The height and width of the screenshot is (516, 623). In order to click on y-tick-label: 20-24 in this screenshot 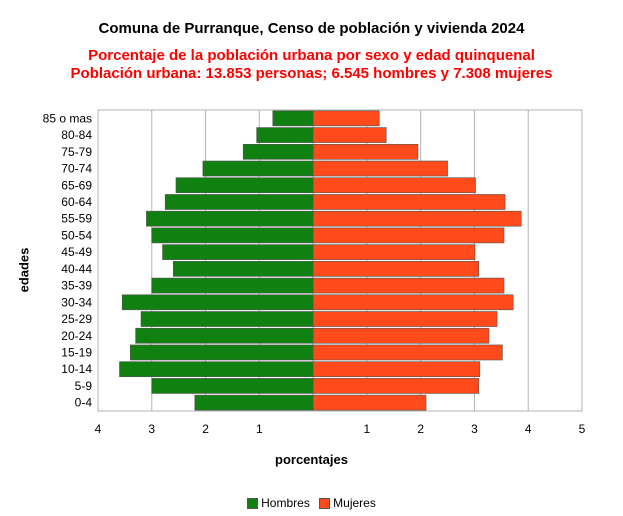, I will do `click(76, 336)`.